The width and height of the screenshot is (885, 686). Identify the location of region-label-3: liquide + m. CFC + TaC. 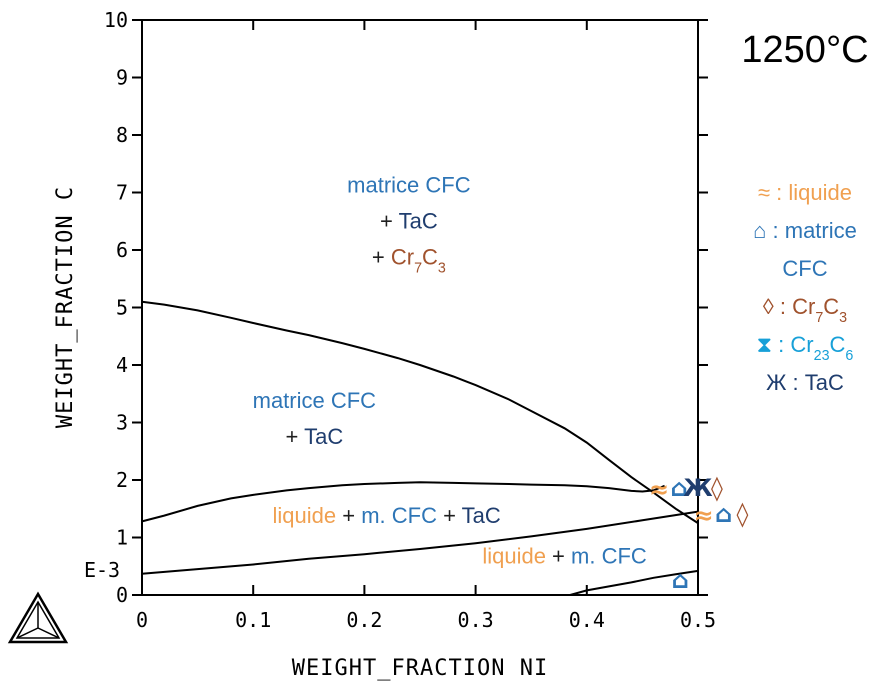
(387, 515).